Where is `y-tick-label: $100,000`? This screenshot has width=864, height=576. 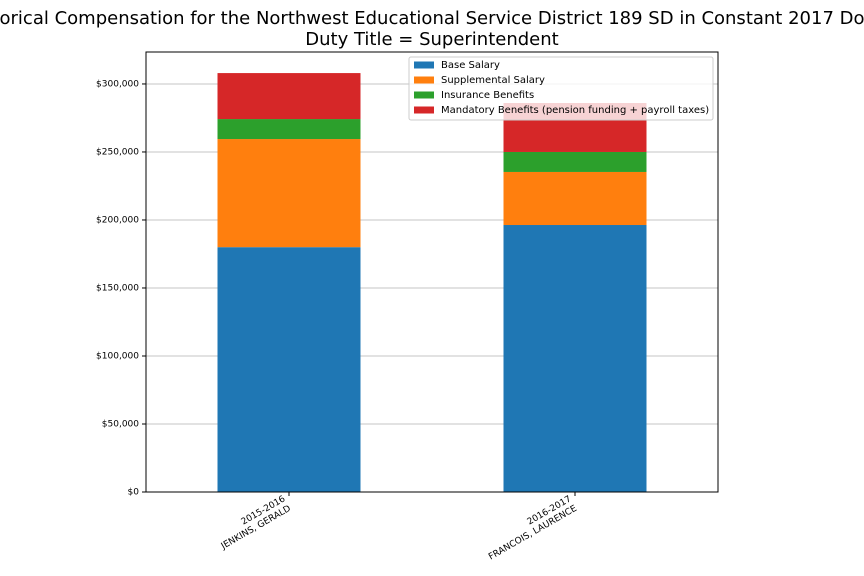 y-tick-label: $100,000 is located at coordinates (117, 356).